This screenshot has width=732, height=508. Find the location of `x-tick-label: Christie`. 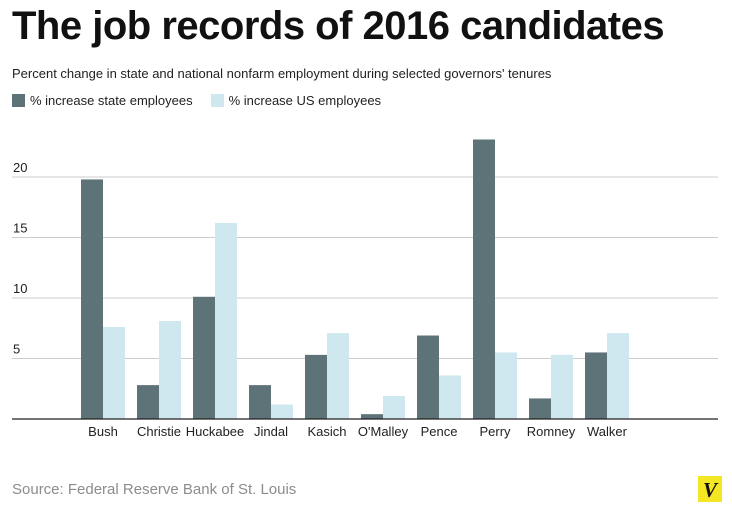

x-tick-label: Christie is located at coordinates (159, 431).